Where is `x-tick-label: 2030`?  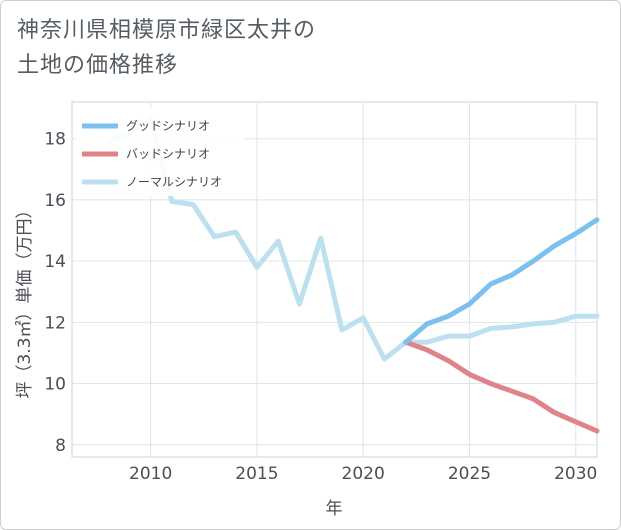 x-tick-label: 2030 is located at coordinates (575, 474).